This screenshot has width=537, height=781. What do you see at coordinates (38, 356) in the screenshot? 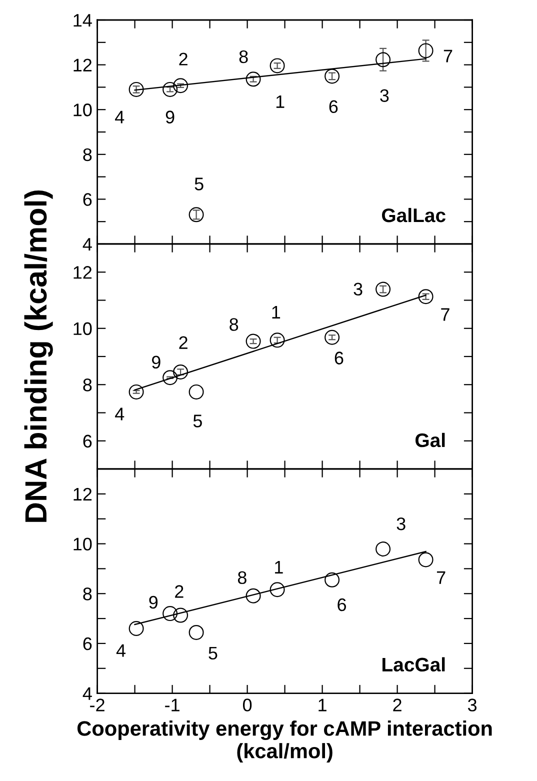
I see `y-axis-title: DNA binding (kcal/mol)` at bounding box center [38, 356].